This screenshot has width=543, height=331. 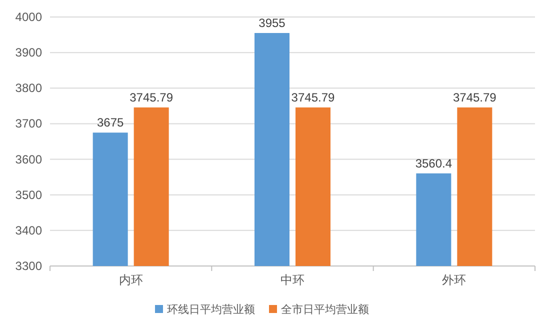 What do you see at coordinates (28, 159) in the screenshot?
I see `y-tick-label: 3600` at bounding box center [28, 159].